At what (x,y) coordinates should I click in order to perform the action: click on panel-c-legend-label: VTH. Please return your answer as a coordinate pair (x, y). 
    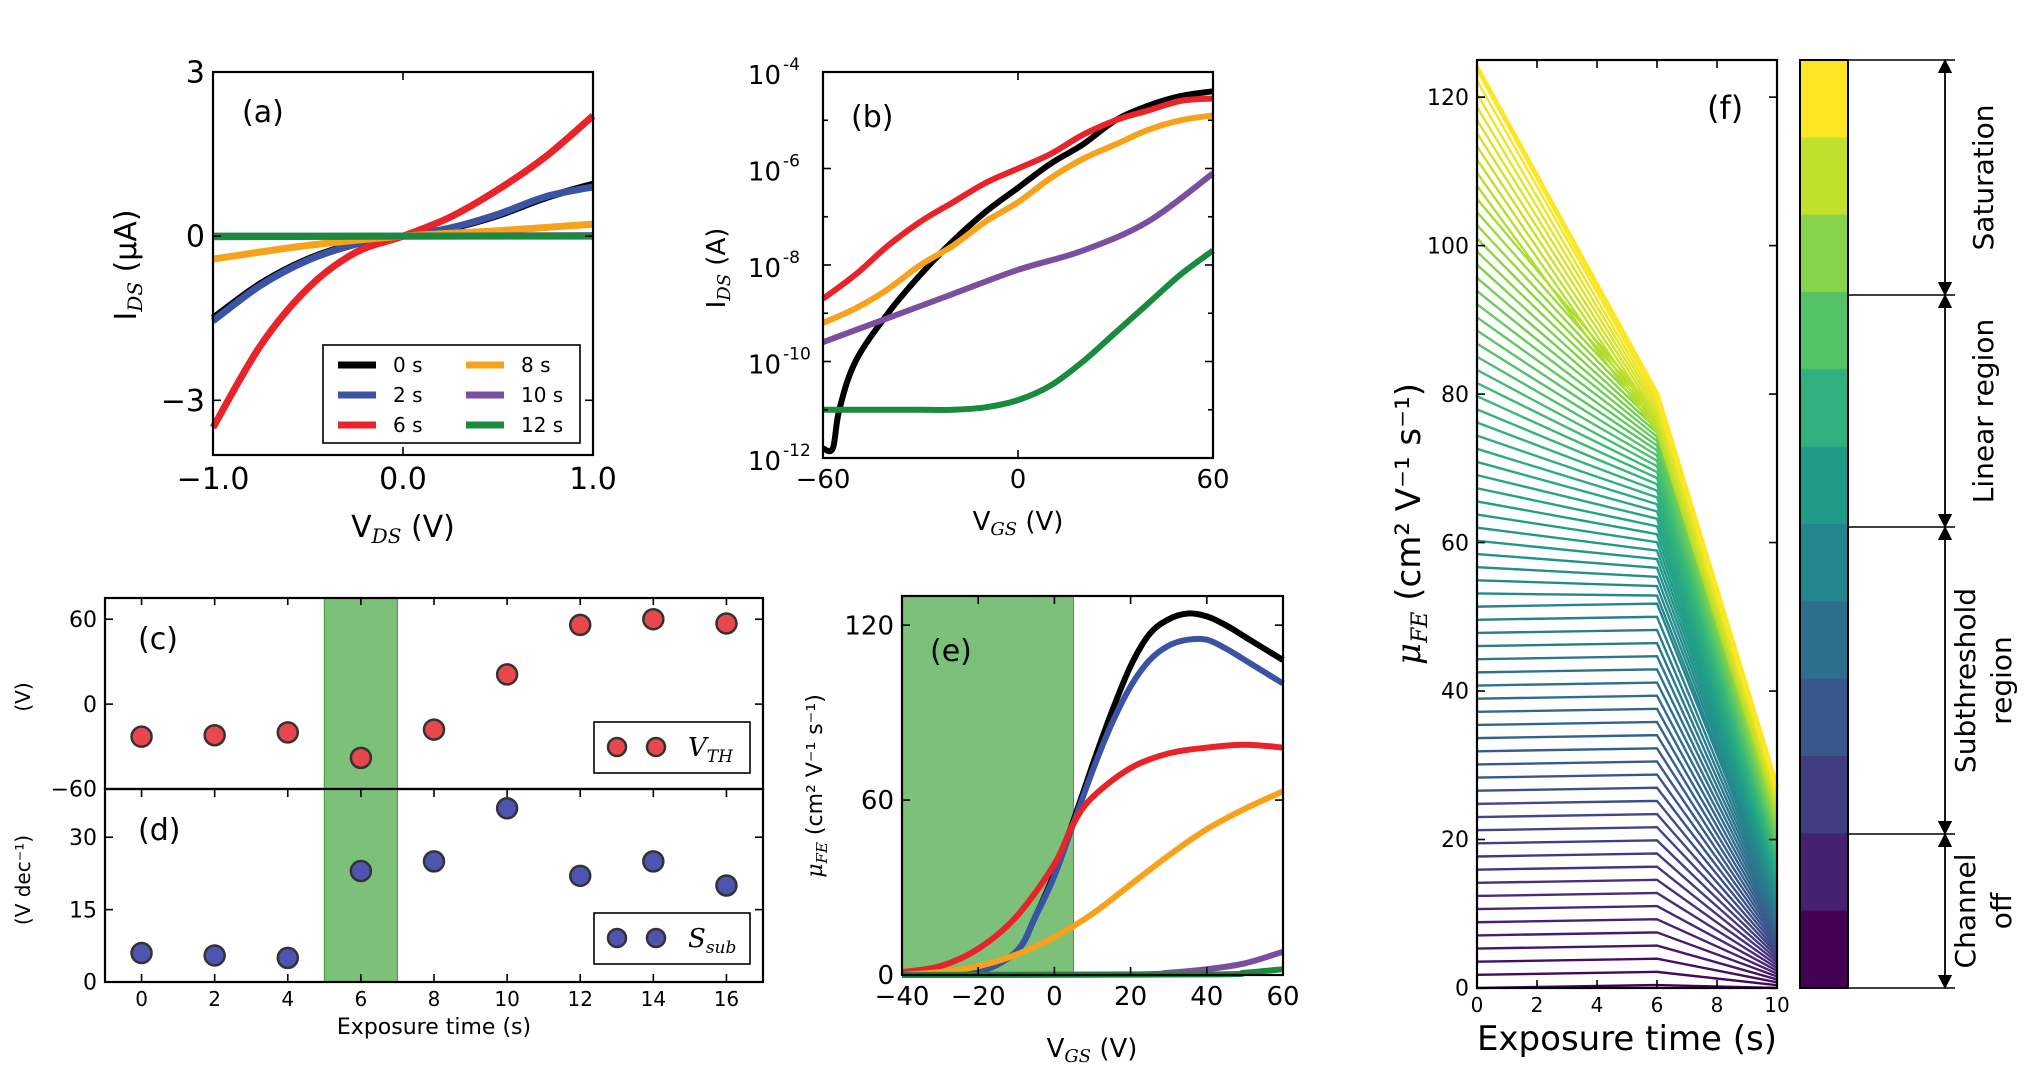
    Looking at the image, I should click on (711, 750).